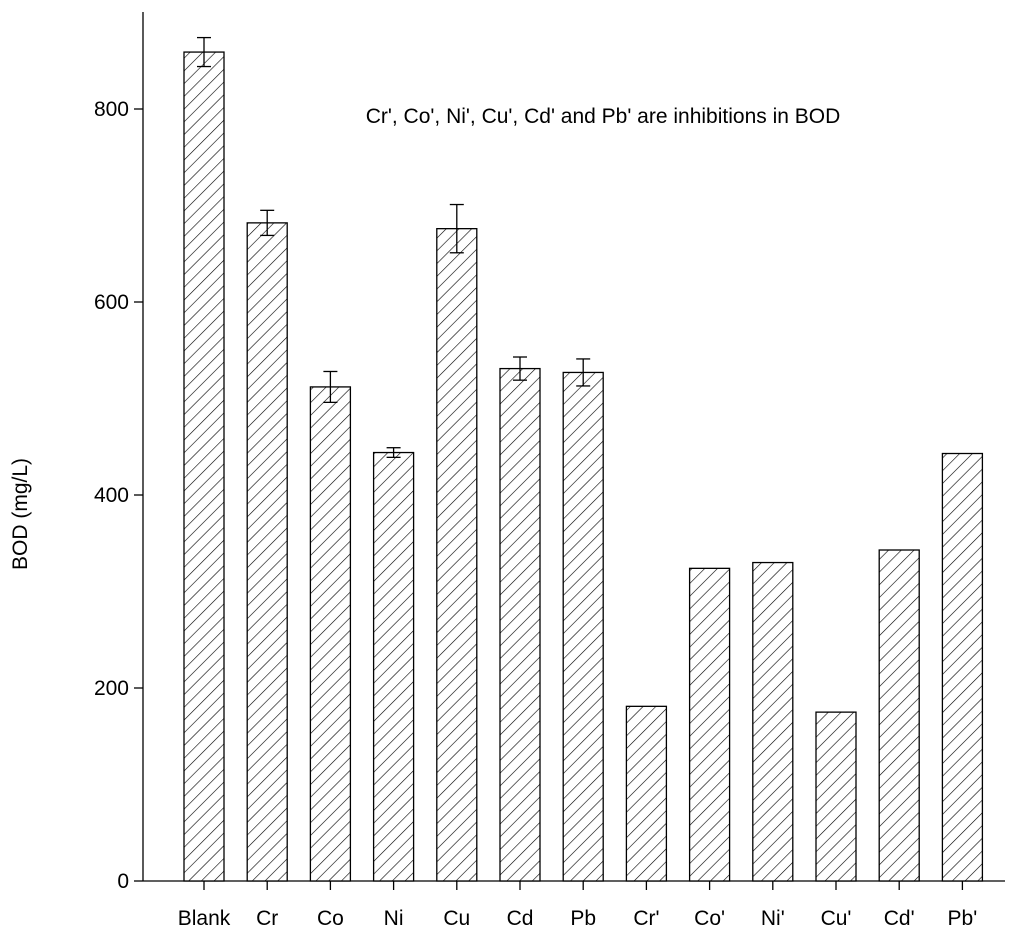 The width and height of the screenshot is (1018, 941). Describe the element at coordinates (963, 918) in the screenshot. I see `x-tick-label-Pb': Pb'` at that location.